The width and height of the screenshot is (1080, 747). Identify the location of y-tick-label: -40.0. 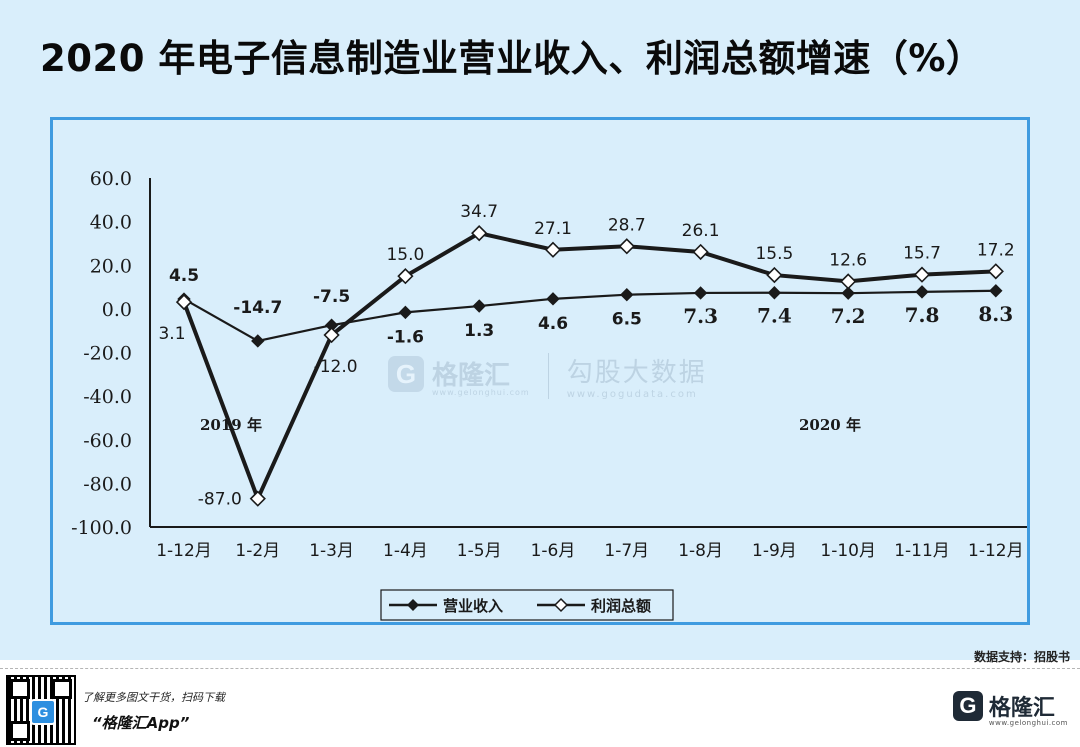
(107, 397).